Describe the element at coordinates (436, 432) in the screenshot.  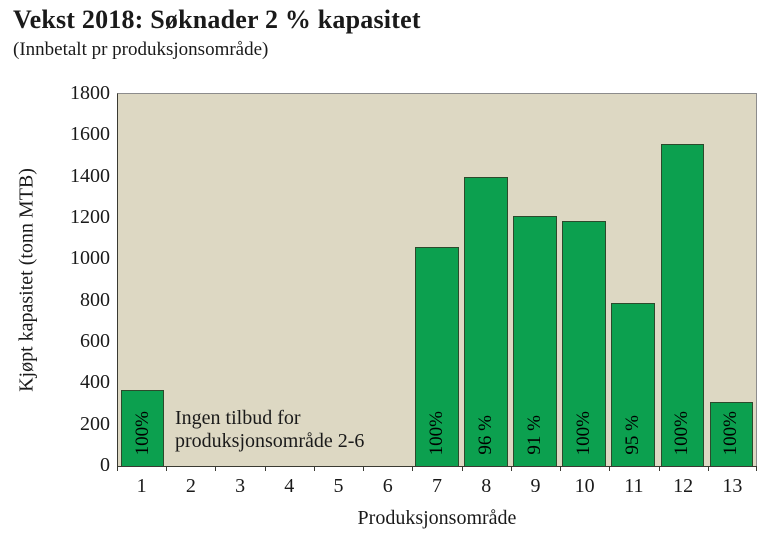
I see `bar-value-label-7: 100%` at that location.